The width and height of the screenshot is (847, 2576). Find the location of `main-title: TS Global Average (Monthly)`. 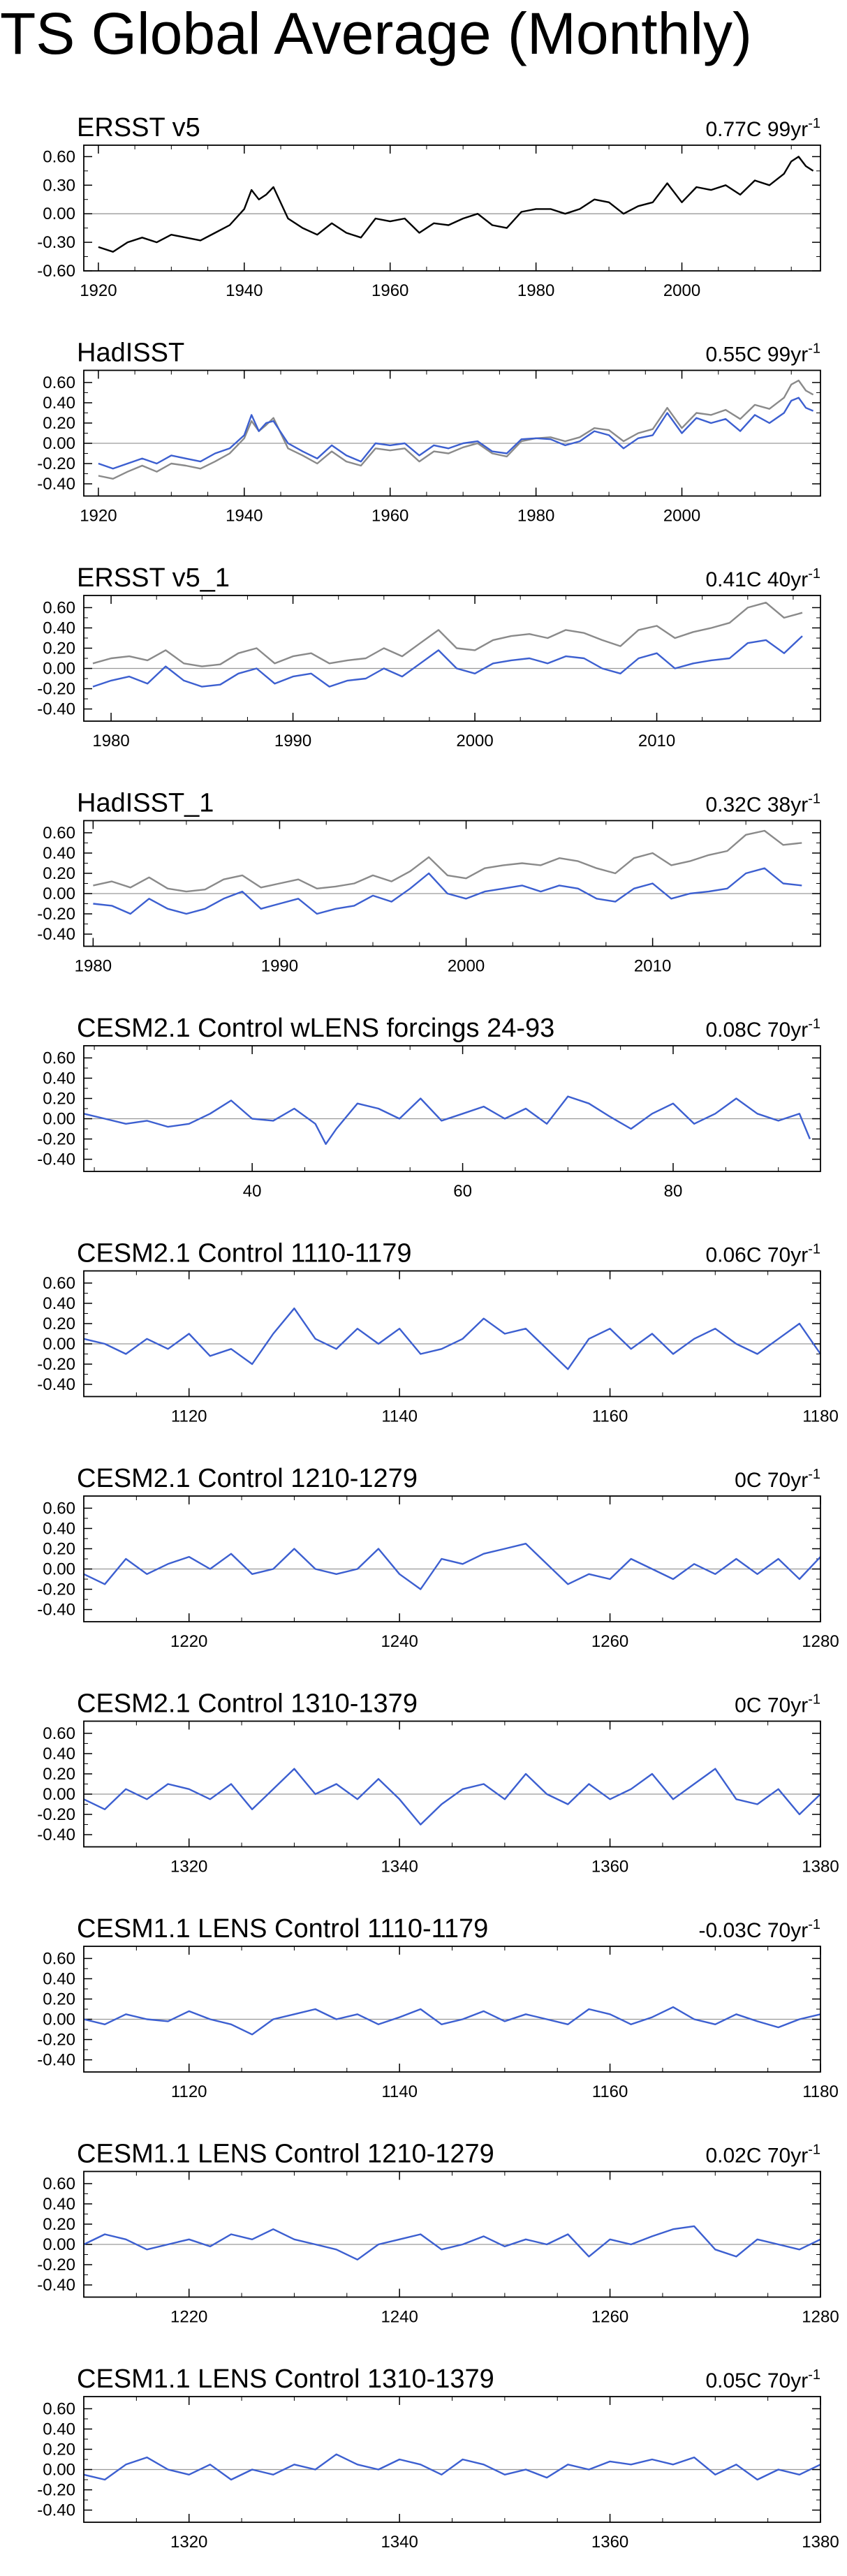

main-title: TS Global Average (Monthly) is located at coordinates (376, 33).